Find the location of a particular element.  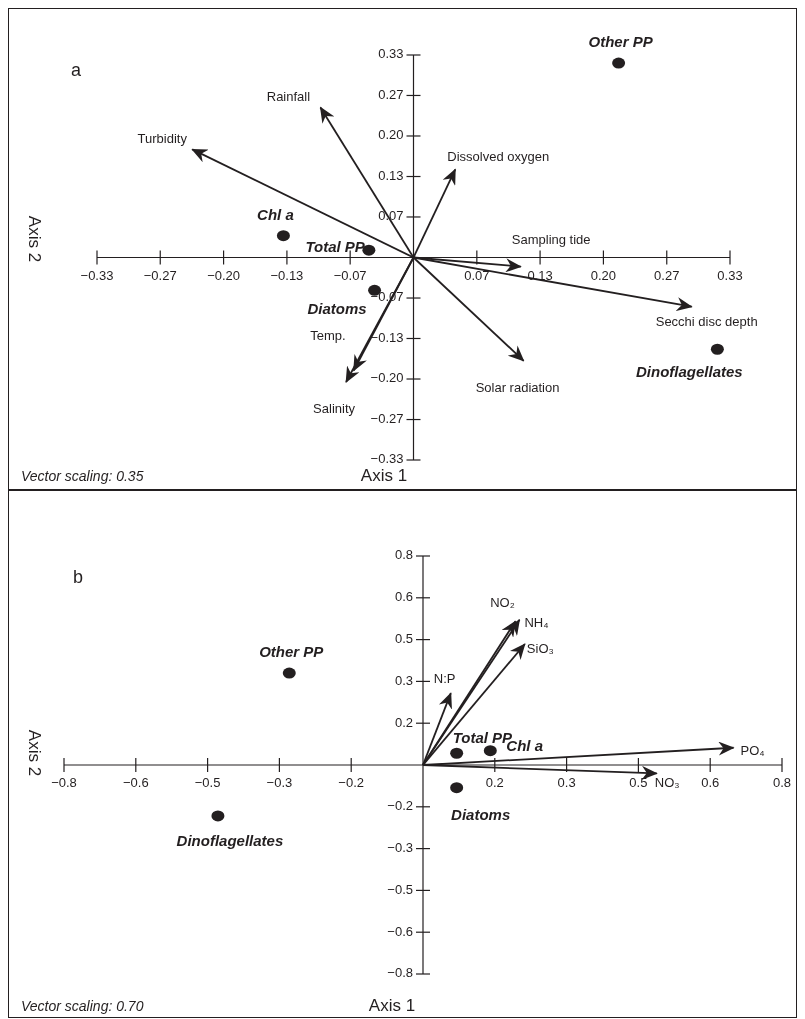

x-tick-label: −0.33 is located at coordinates (97, 275).